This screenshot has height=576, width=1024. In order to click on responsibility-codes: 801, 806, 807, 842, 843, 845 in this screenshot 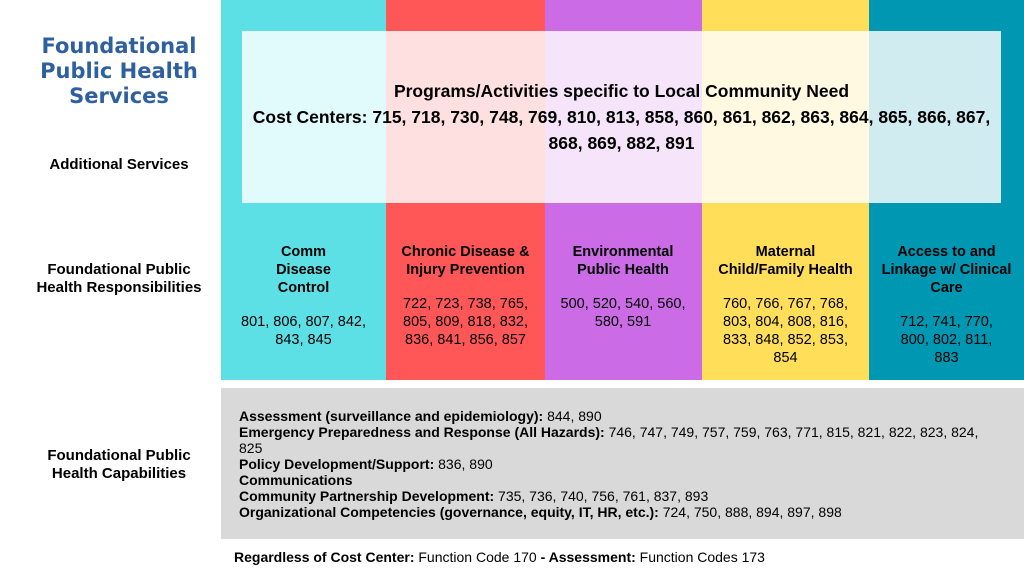, I will do `click(303, 331)`.